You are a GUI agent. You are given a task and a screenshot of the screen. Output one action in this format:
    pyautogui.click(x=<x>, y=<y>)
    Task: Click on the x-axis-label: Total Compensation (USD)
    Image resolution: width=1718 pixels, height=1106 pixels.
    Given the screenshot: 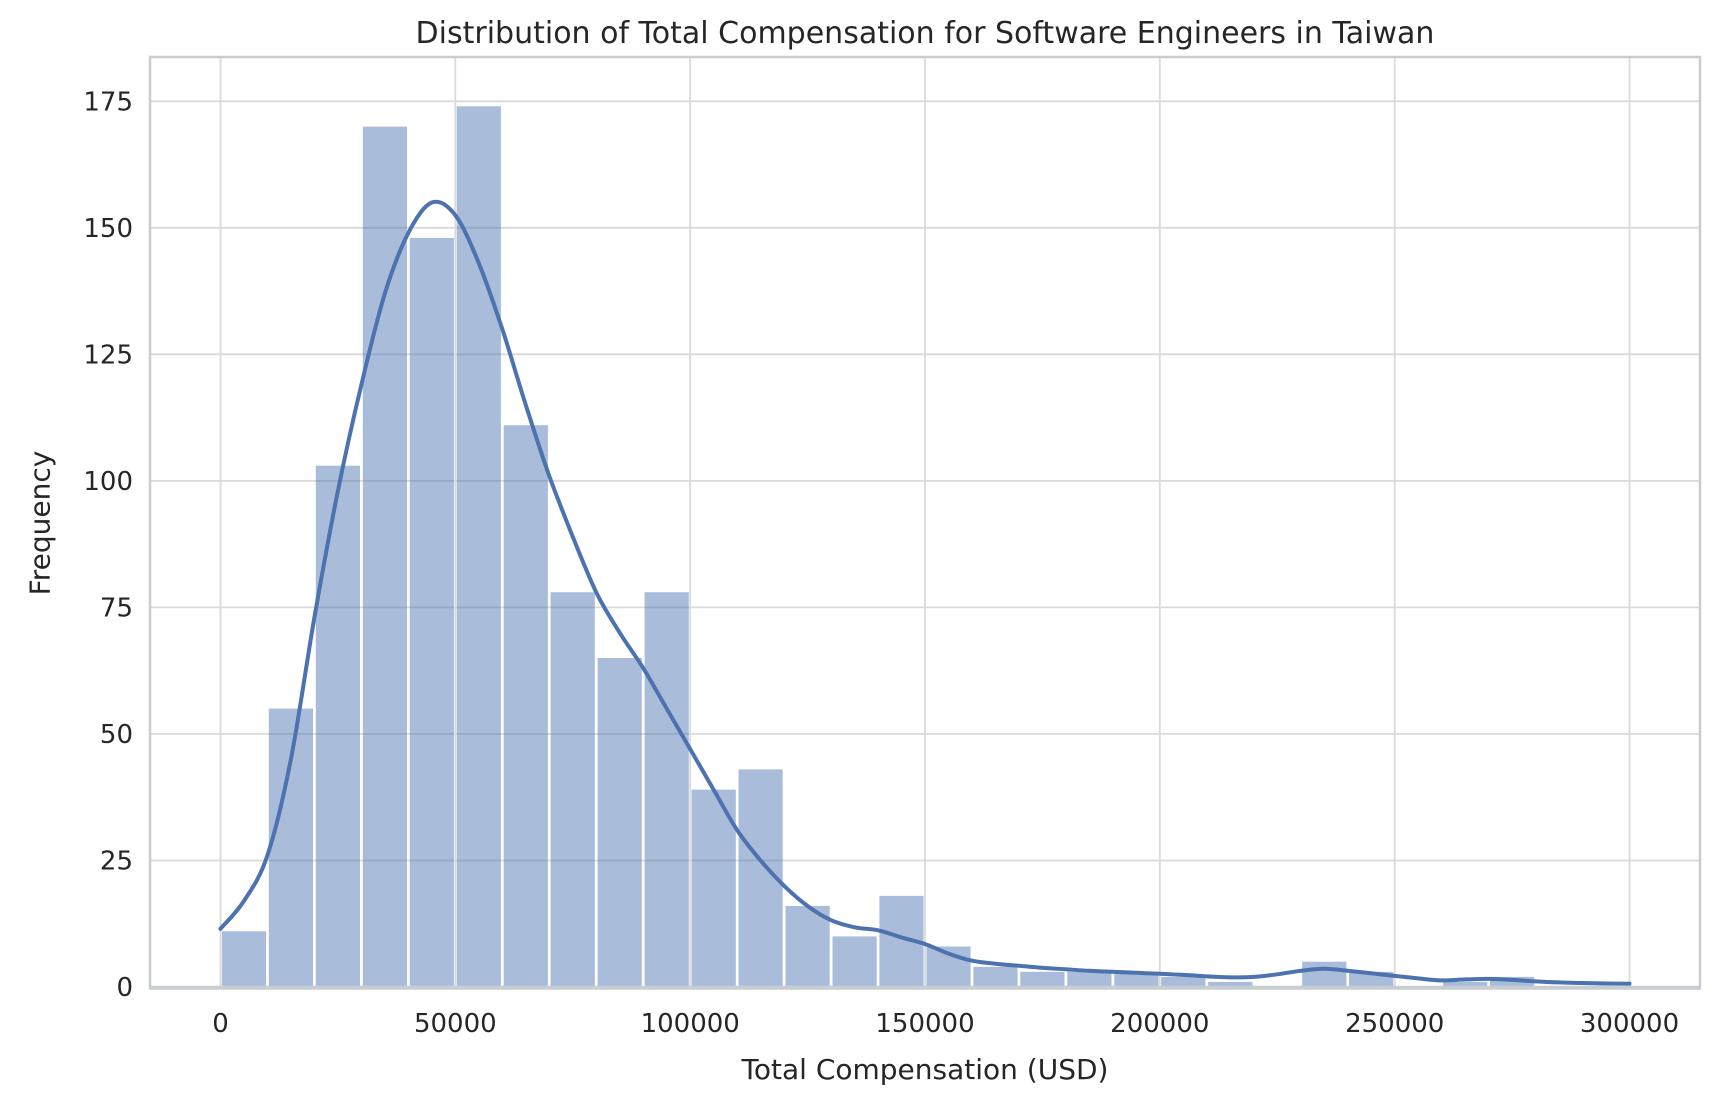 What is the action you would take?
    pyautogui.click(x=925, y=1069)
    